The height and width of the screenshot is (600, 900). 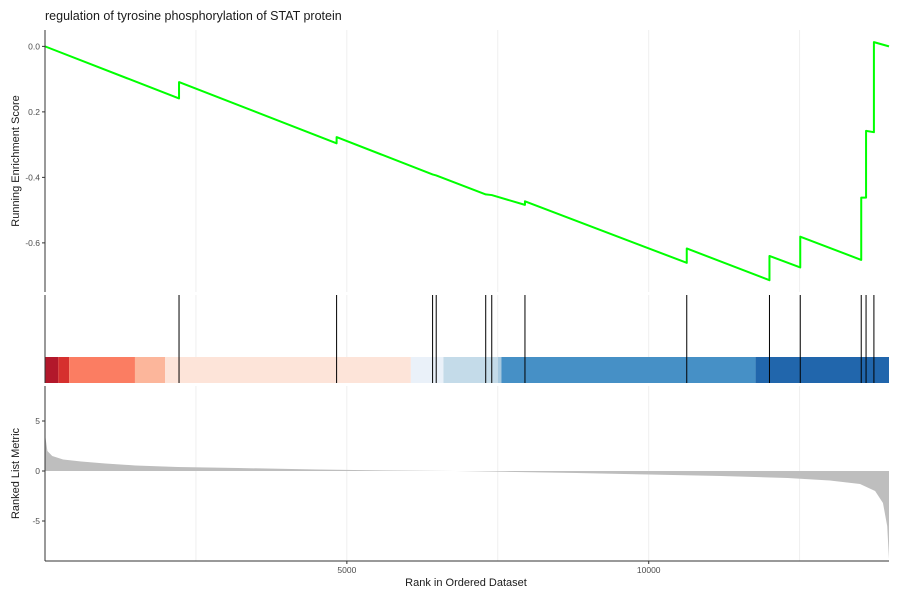 What do you see at coordinates (346, 570) in the screenshot?
I see `x-tick-label: 5000` at bounding box center [346, 570].